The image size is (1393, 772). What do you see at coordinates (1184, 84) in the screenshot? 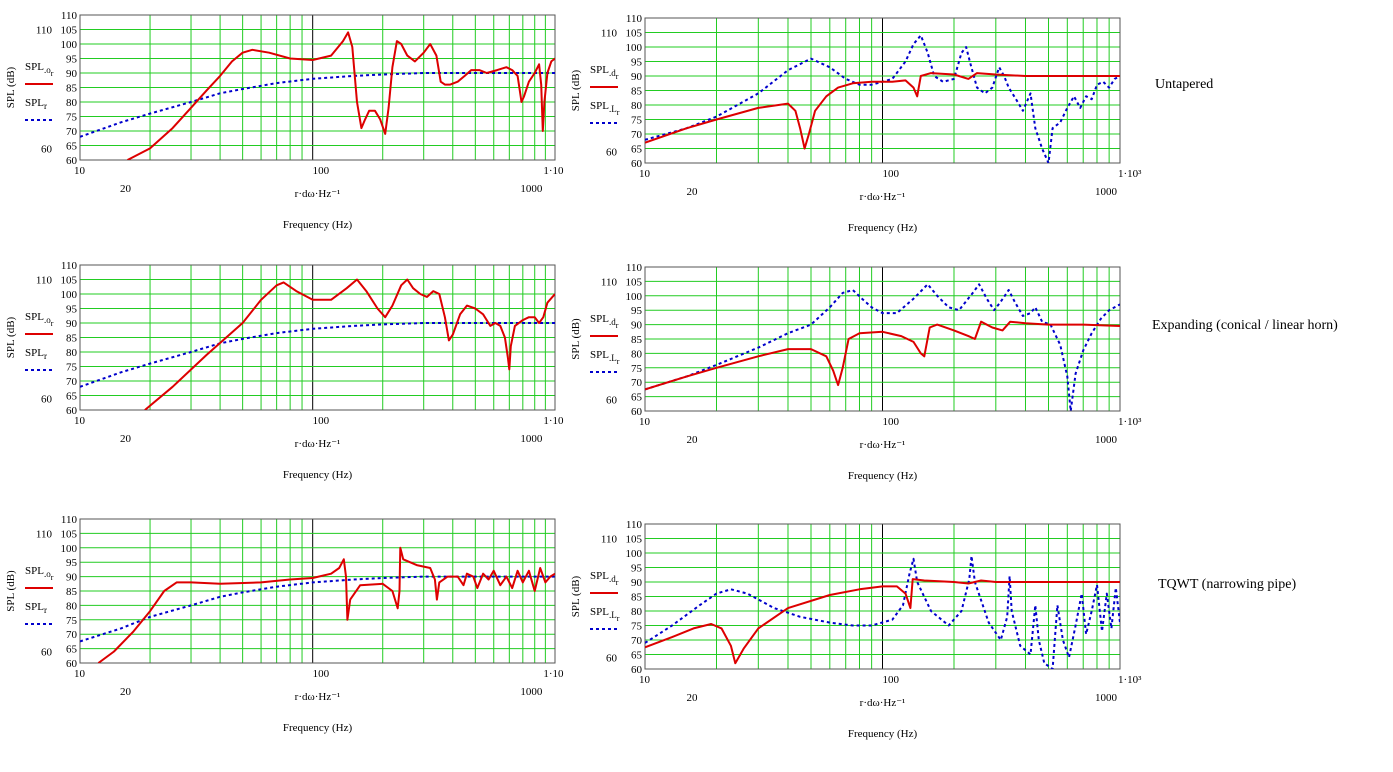
I see `row-label-1: Untapered` at bounding box center [1184, 84].